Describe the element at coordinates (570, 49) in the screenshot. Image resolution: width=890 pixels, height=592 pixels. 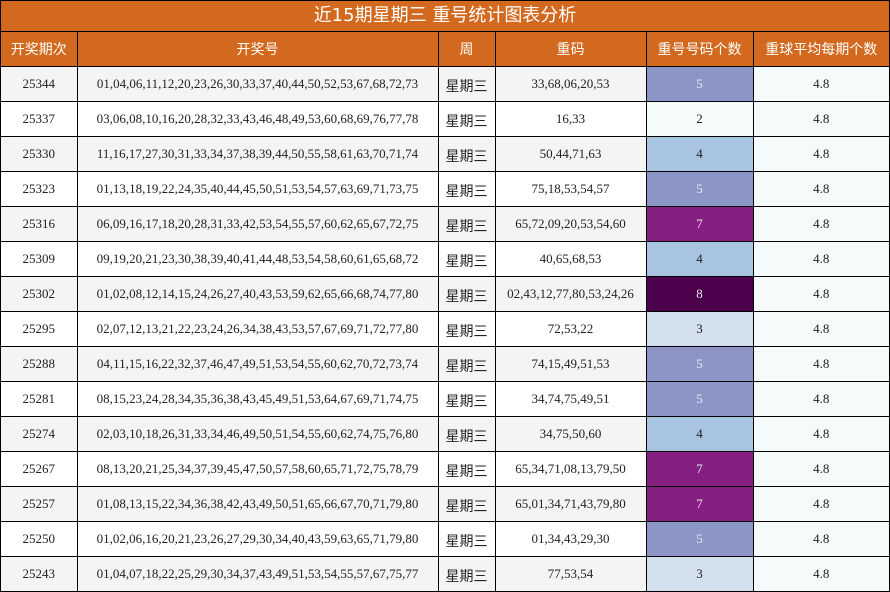
I see `header-repeats: 重码` at that location.